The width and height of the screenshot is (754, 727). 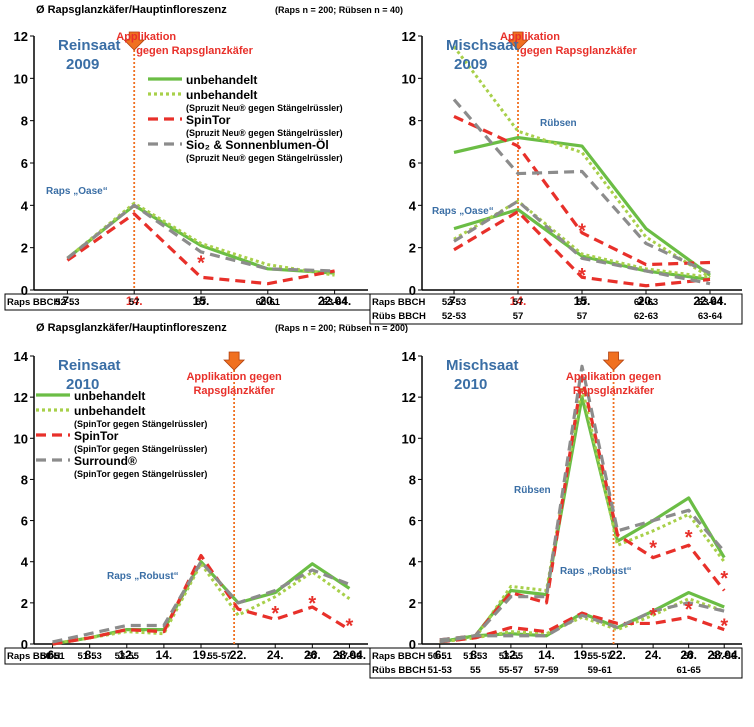 I want to click on chart-title: Mischsaat, so click(x=482, y=45).